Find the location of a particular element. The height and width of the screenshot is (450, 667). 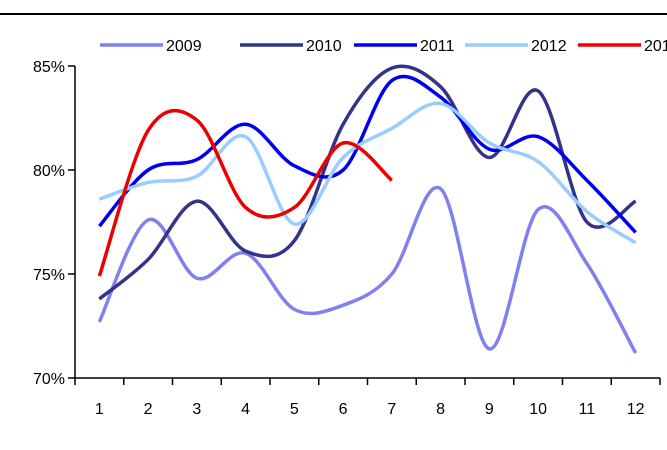

legend: 2009 2010 2011 2012 2013 is located at coordinates (383, 46).